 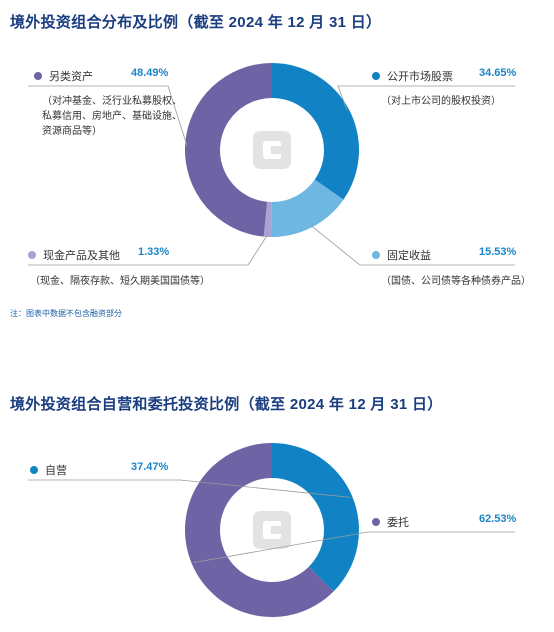 I want to click on legend-fixed-income: 固定收益, so click(x=401, y=255).